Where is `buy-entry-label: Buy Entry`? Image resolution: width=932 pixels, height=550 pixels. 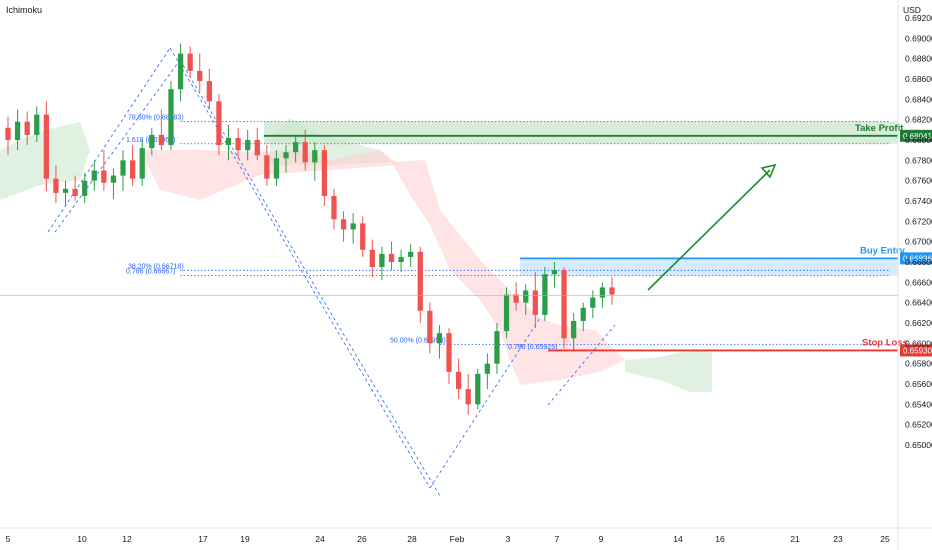
buy-entry-label: Buy Entry is located at coordinates (883, 250).